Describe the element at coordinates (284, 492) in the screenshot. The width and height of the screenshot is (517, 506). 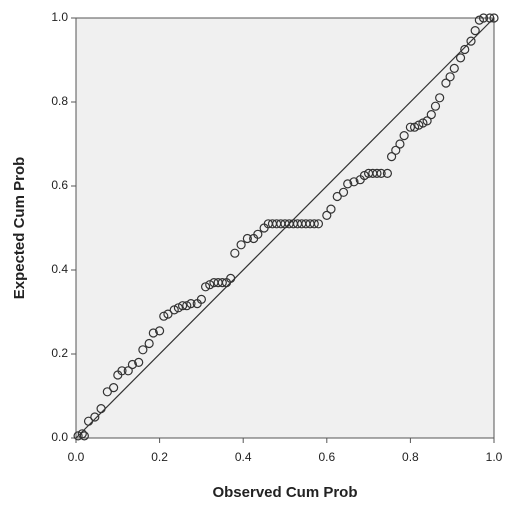
I see `x-axis-title: Observed Cum Prob` at that location.